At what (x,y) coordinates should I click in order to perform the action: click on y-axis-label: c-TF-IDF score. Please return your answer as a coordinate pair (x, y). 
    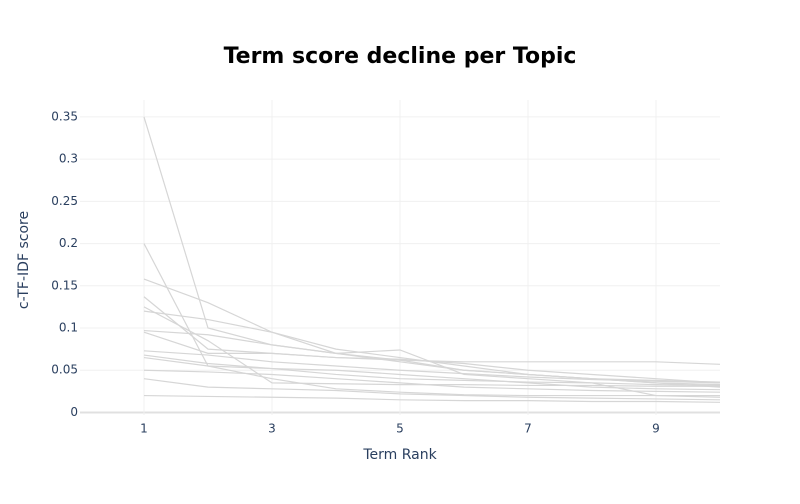
    Looking at the image, I should click on (24, 260).